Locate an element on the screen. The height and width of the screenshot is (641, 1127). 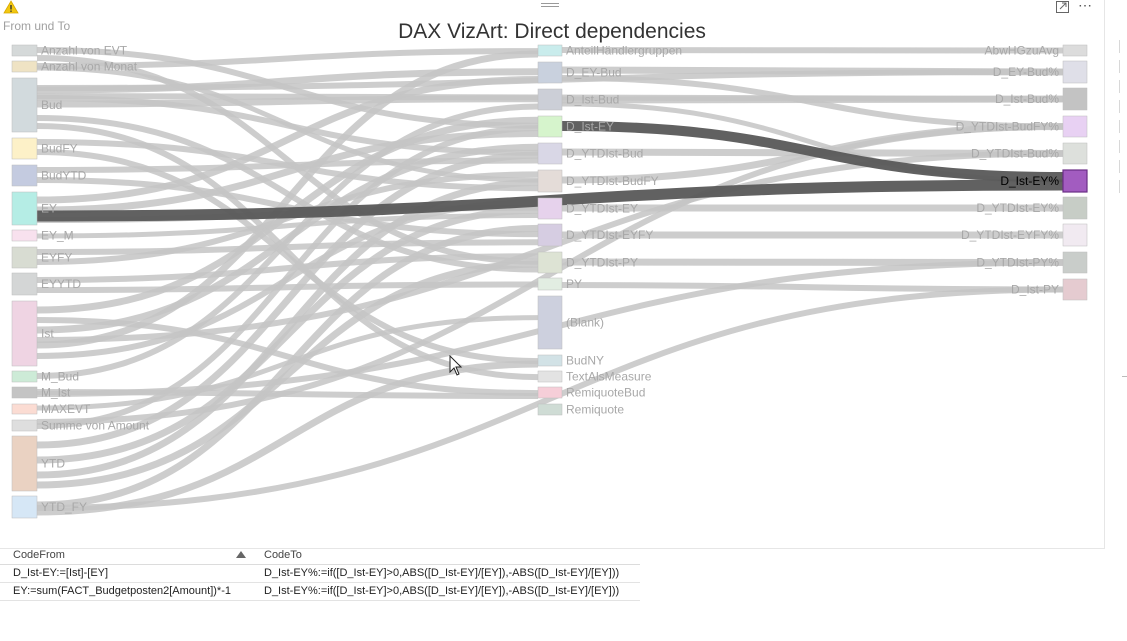
link-anteilh-ndlergruppen-abwhgzuavg is located at coordinates (812, 50).